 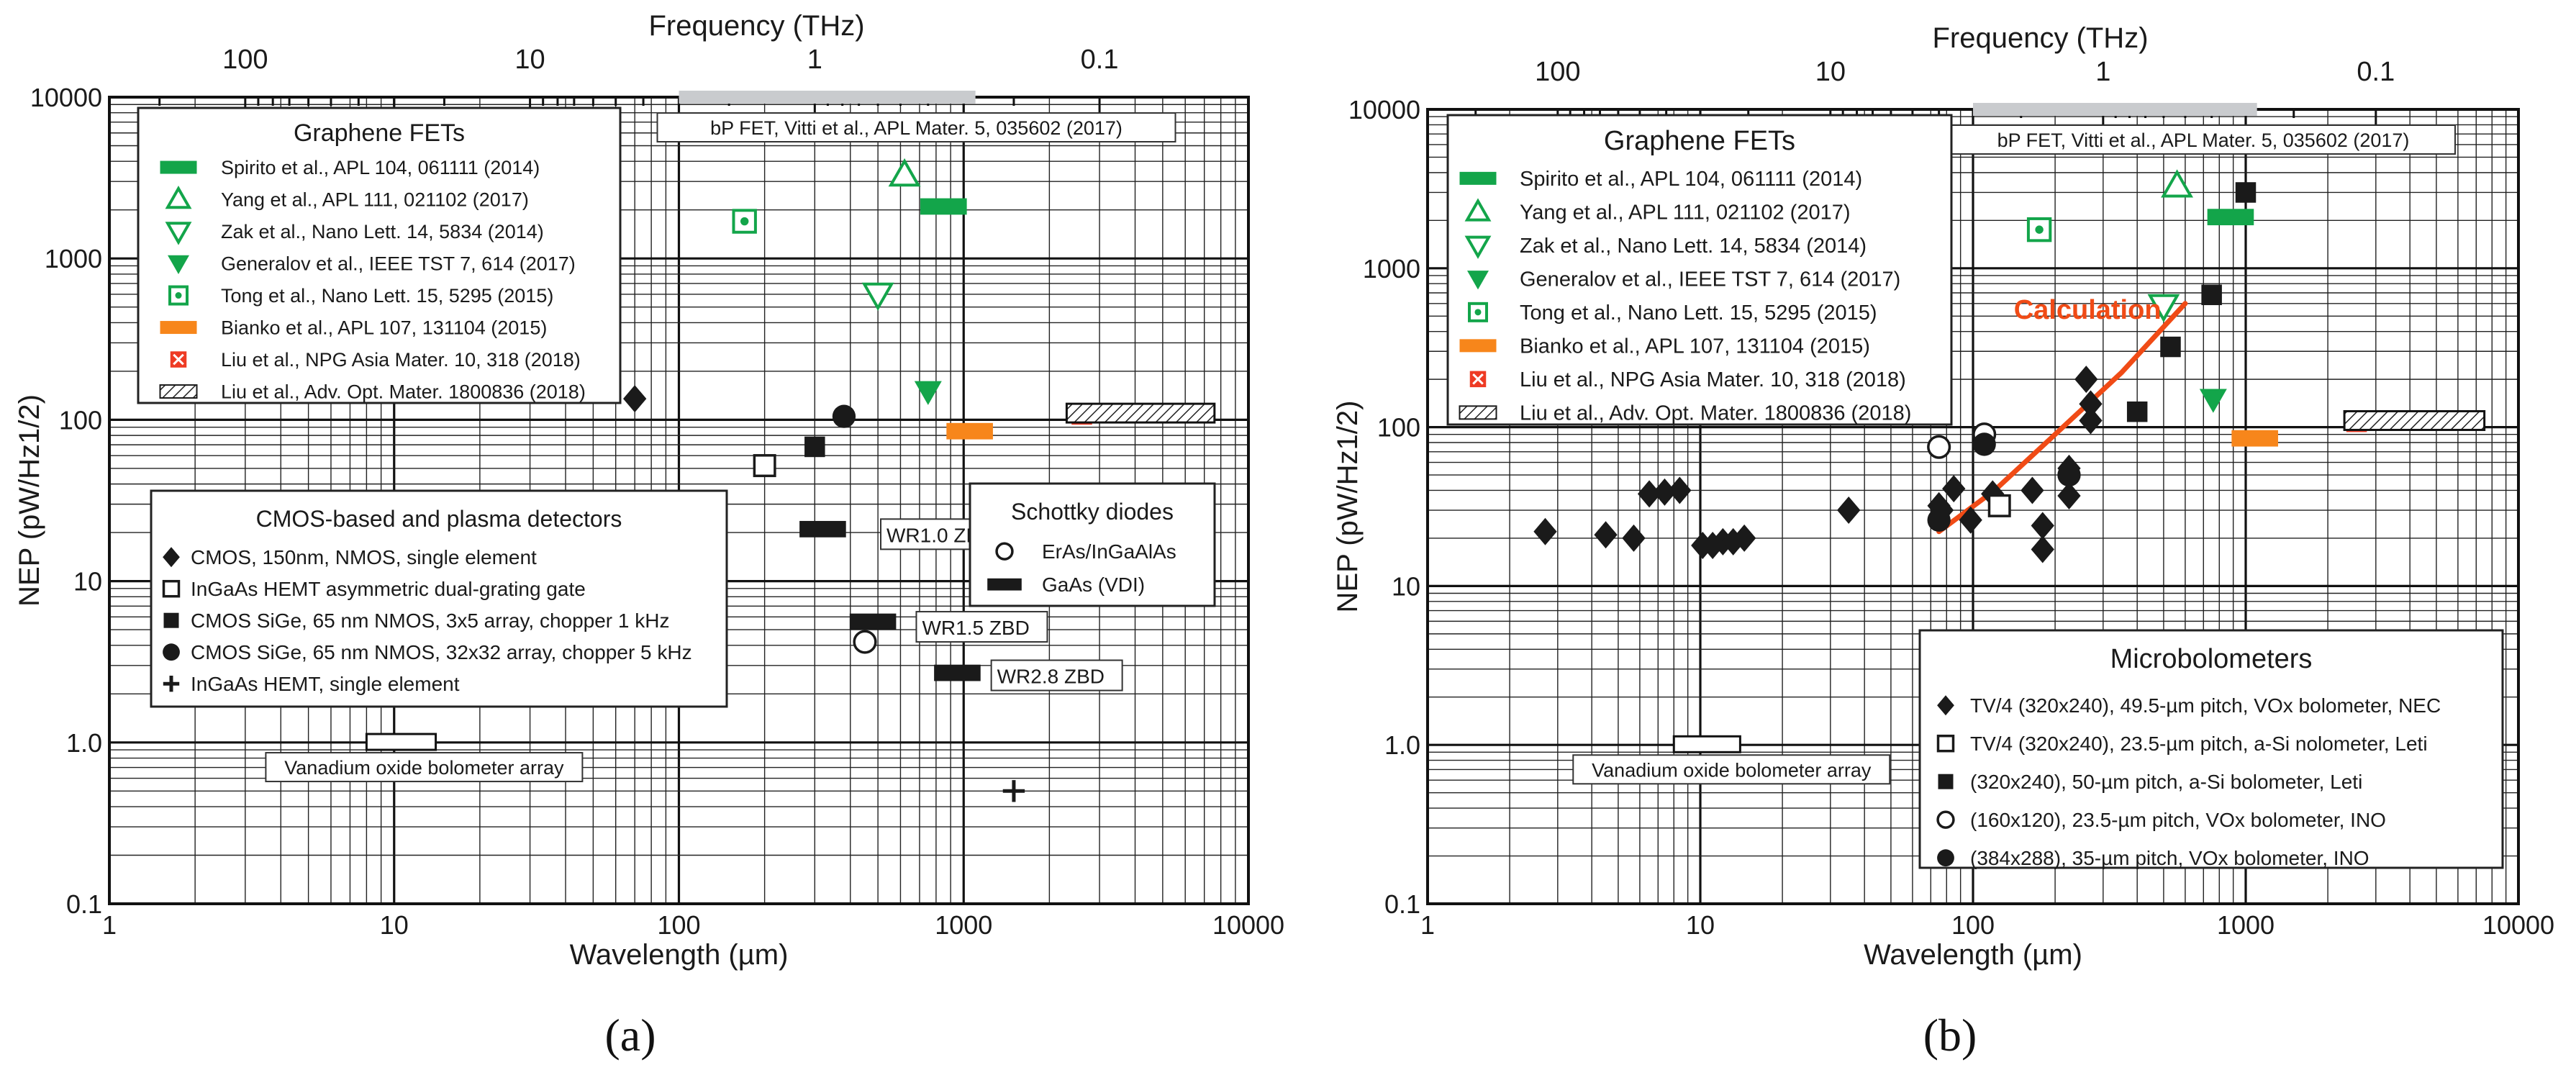 I want to click on legend-marker-cross, so click(x=1478, y=379).